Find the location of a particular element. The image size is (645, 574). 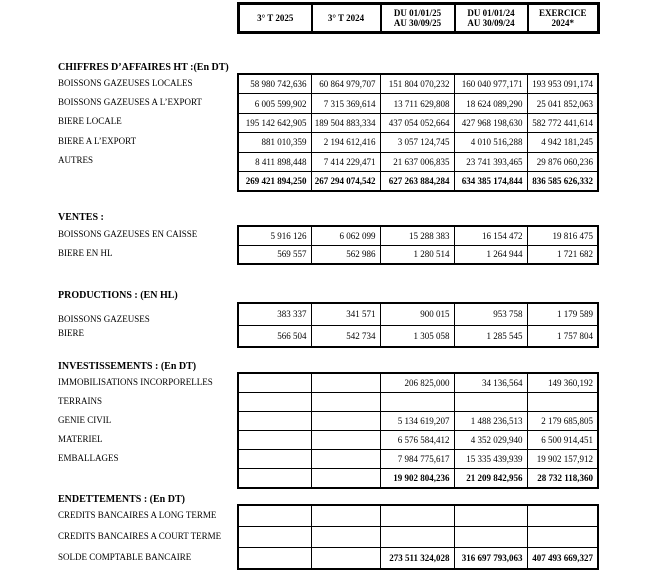

data-cell: 58 980 742,636 is located at coordinates (274, 84).